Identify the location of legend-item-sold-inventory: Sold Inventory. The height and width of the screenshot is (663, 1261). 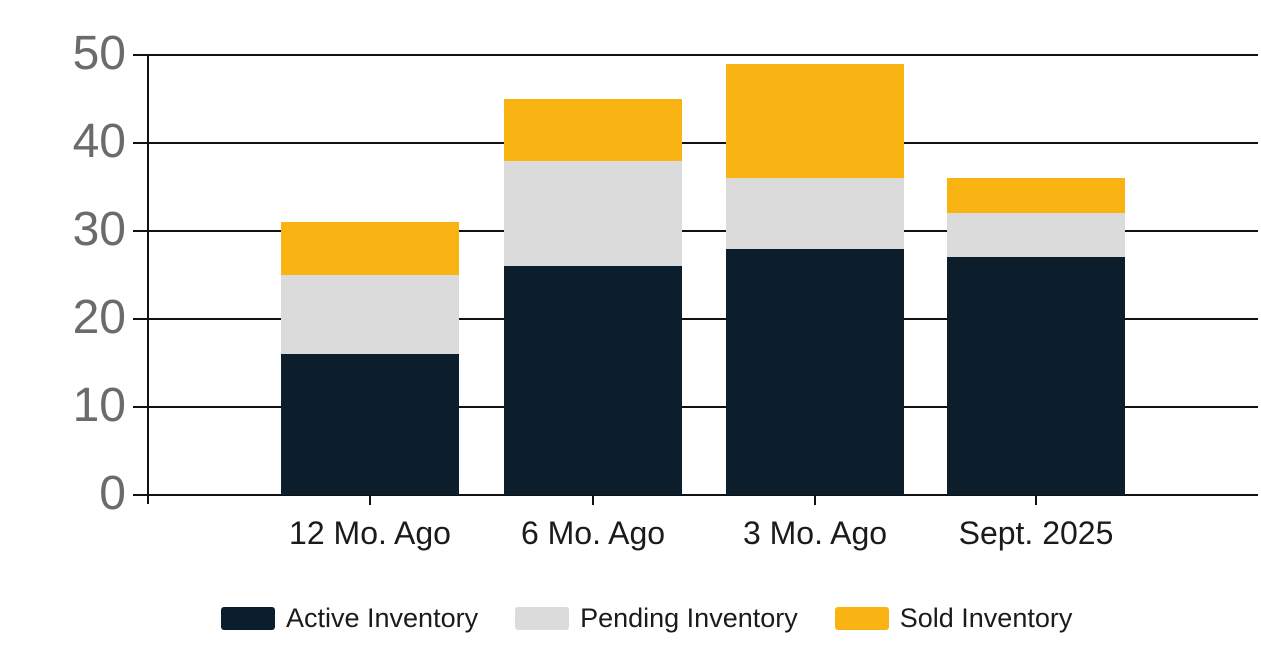
(953, 618).